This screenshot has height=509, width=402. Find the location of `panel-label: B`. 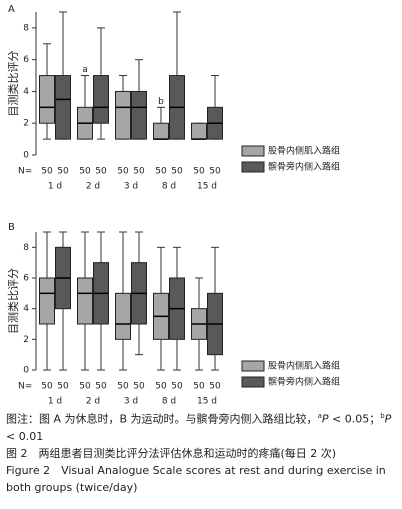

panel-label: B is located at coordinates (11, 227).